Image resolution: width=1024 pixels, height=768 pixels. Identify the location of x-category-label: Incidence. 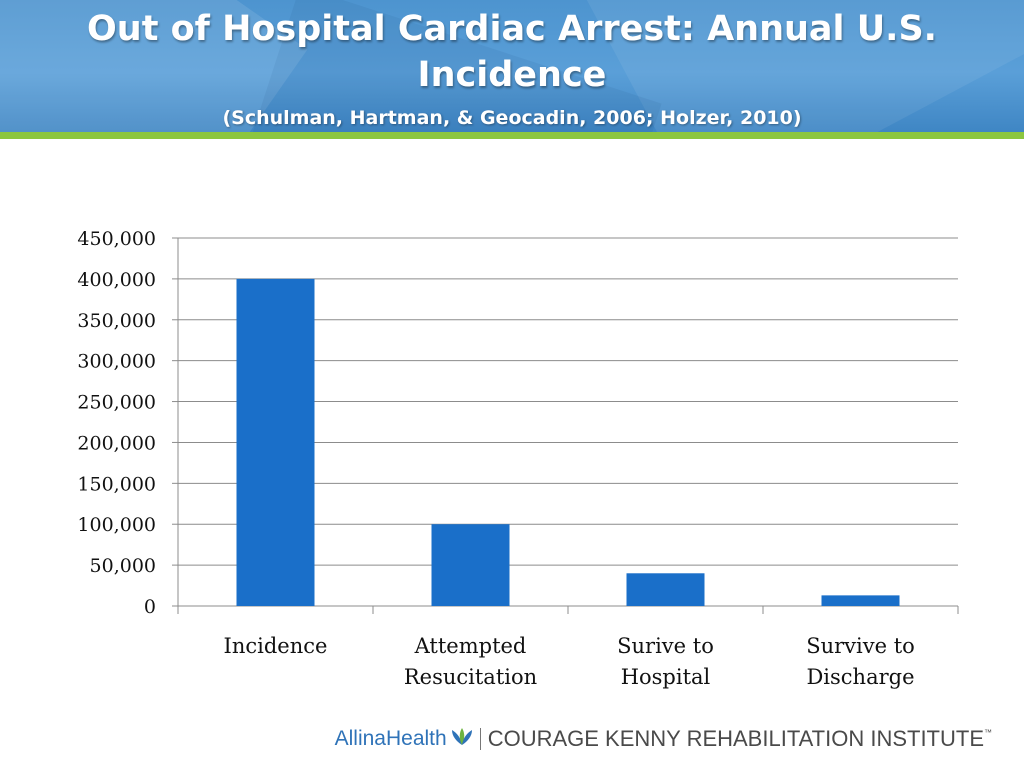
(276, 646).